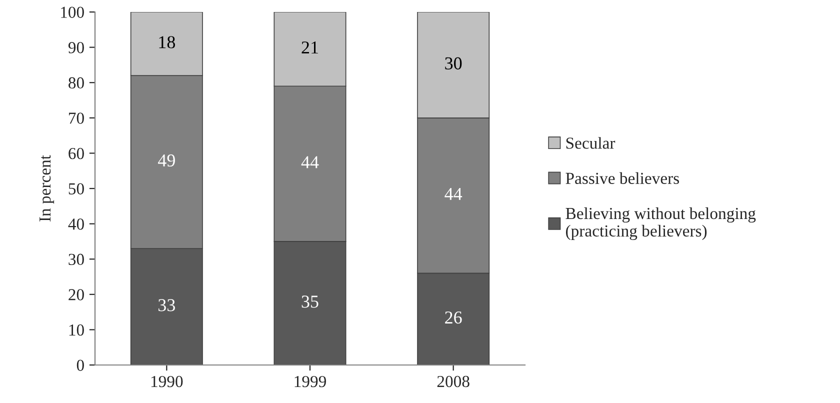 This screenshot has width=840, height=403. Describe the element at coordinates (80, 365) in the screenshot. I see `y-tick-label: 0` at that location.